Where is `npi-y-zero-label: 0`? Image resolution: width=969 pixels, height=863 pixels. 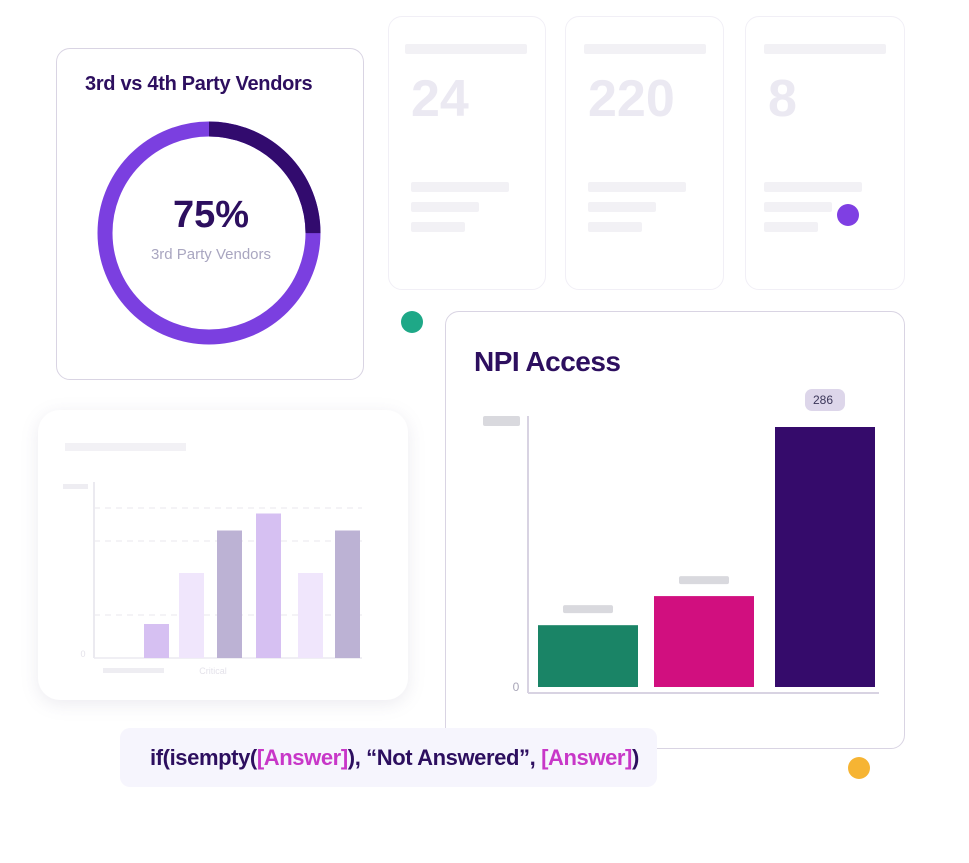
npi-y-zero-label: 0 is located at coordinates (516, 687).